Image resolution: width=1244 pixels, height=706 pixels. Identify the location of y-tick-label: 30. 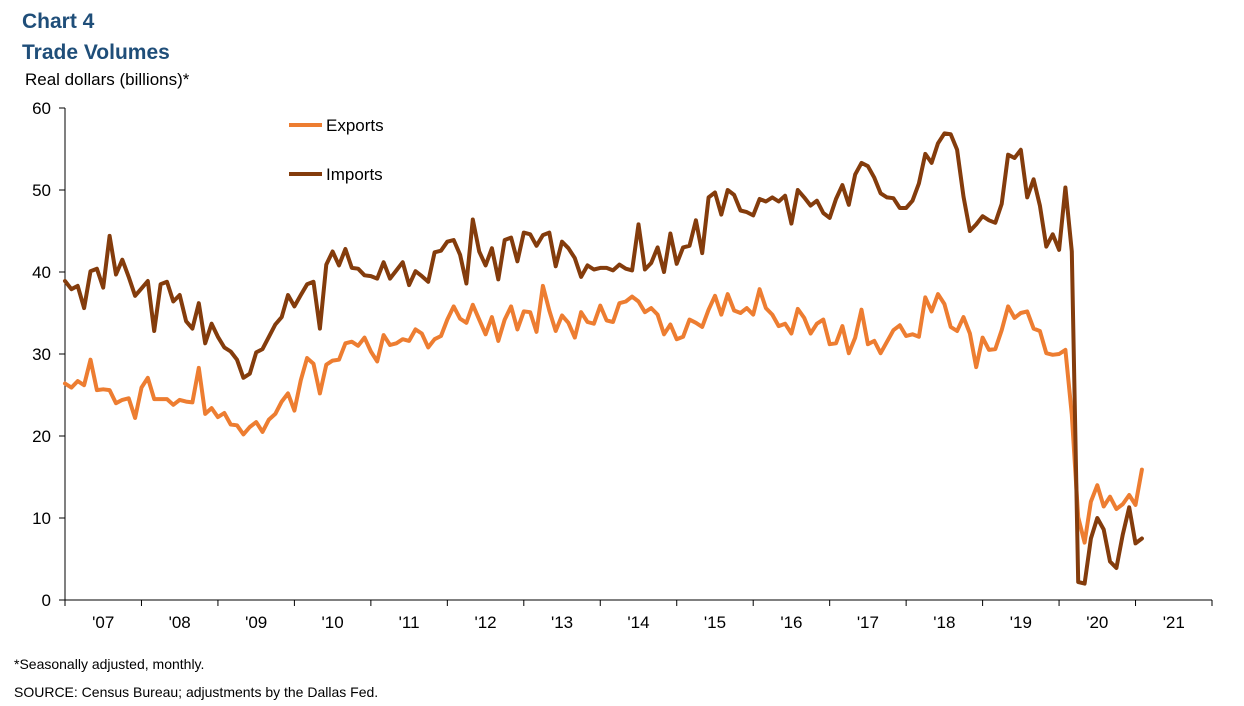
(41, 354).